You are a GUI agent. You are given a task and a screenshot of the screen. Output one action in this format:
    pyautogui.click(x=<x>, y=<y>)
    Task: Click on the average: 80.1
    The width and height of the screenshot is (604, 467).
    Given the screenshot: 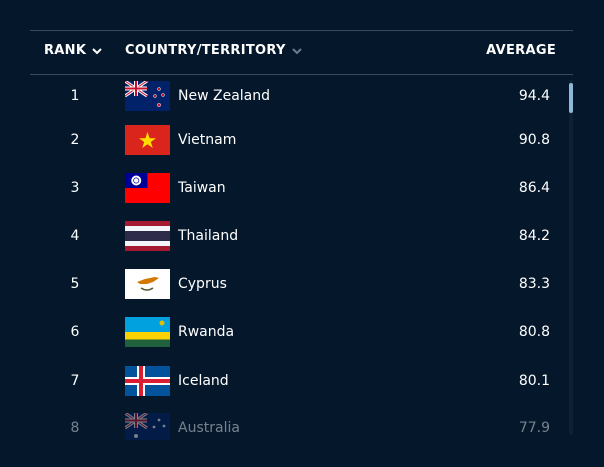 What is the action you would take?
    pyautogui.click(x=534, y=381)
    